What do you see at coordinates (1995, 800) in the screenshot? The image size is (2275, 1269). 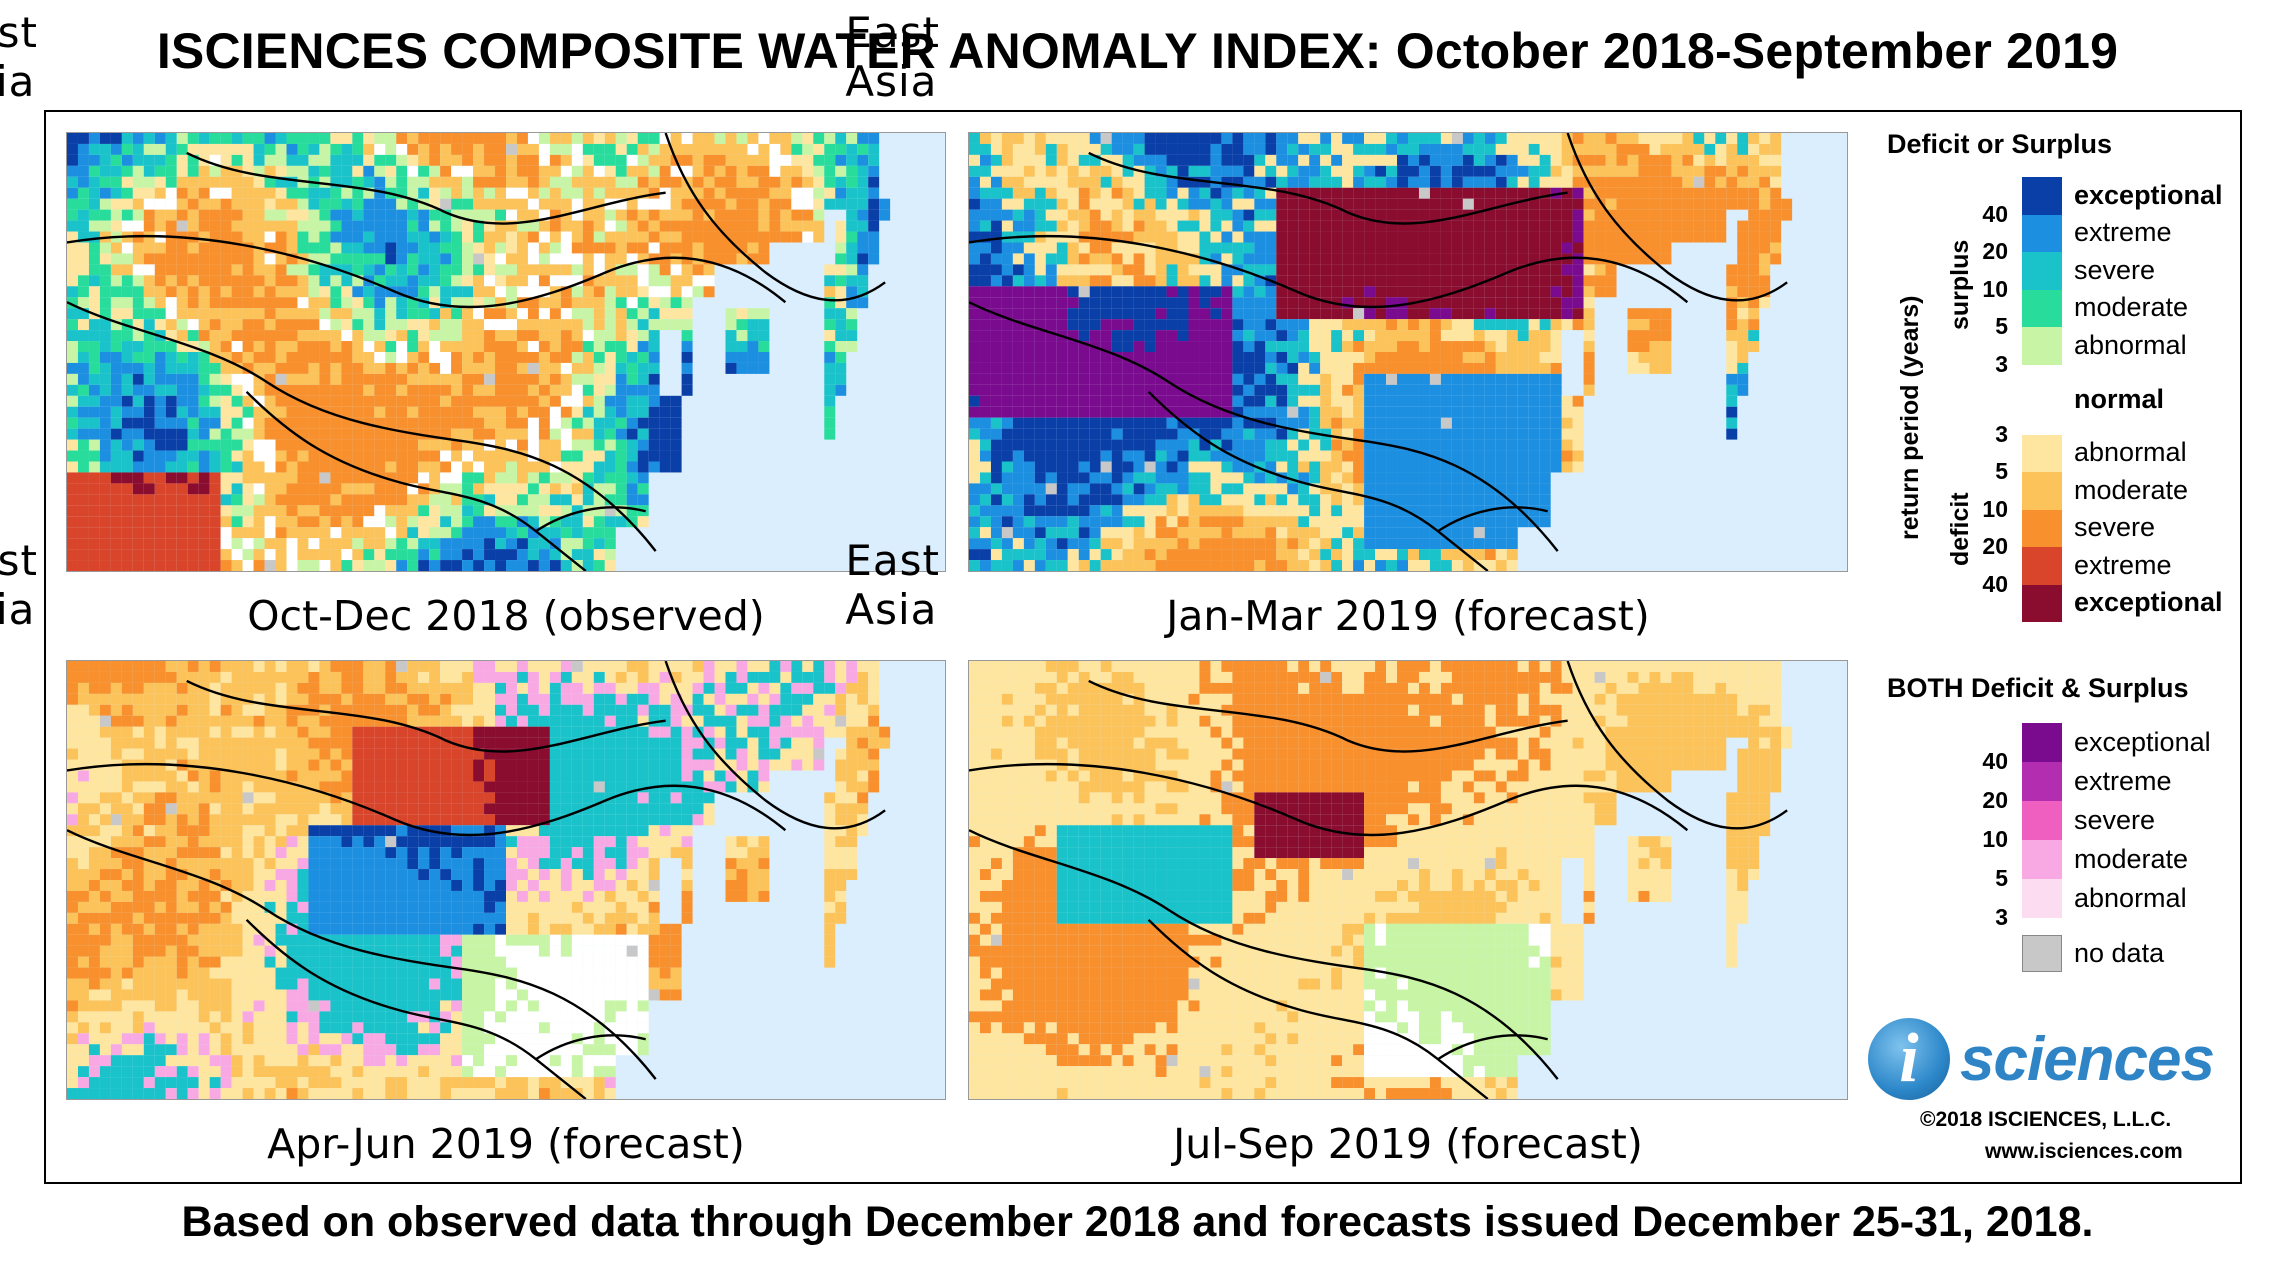 I see `legend-tick-both: 20` at bounding box center [1995, 800].